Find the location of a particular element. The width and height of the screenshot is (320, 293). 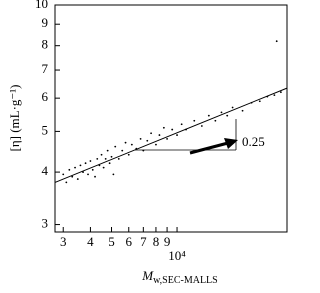

y-tick-label: 6 is located at coordinates (45, 96).